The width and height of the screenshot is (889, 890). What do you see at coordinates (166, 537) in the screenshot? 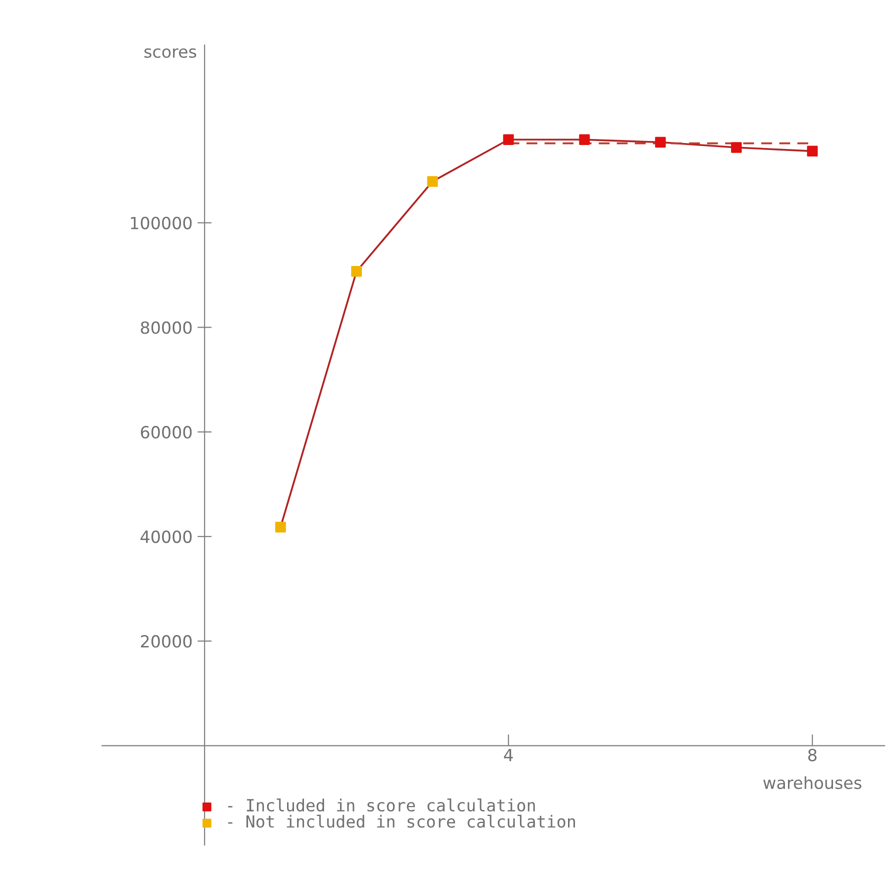
I see `y-tick-label: 40000` at bounding box center [166, 537].